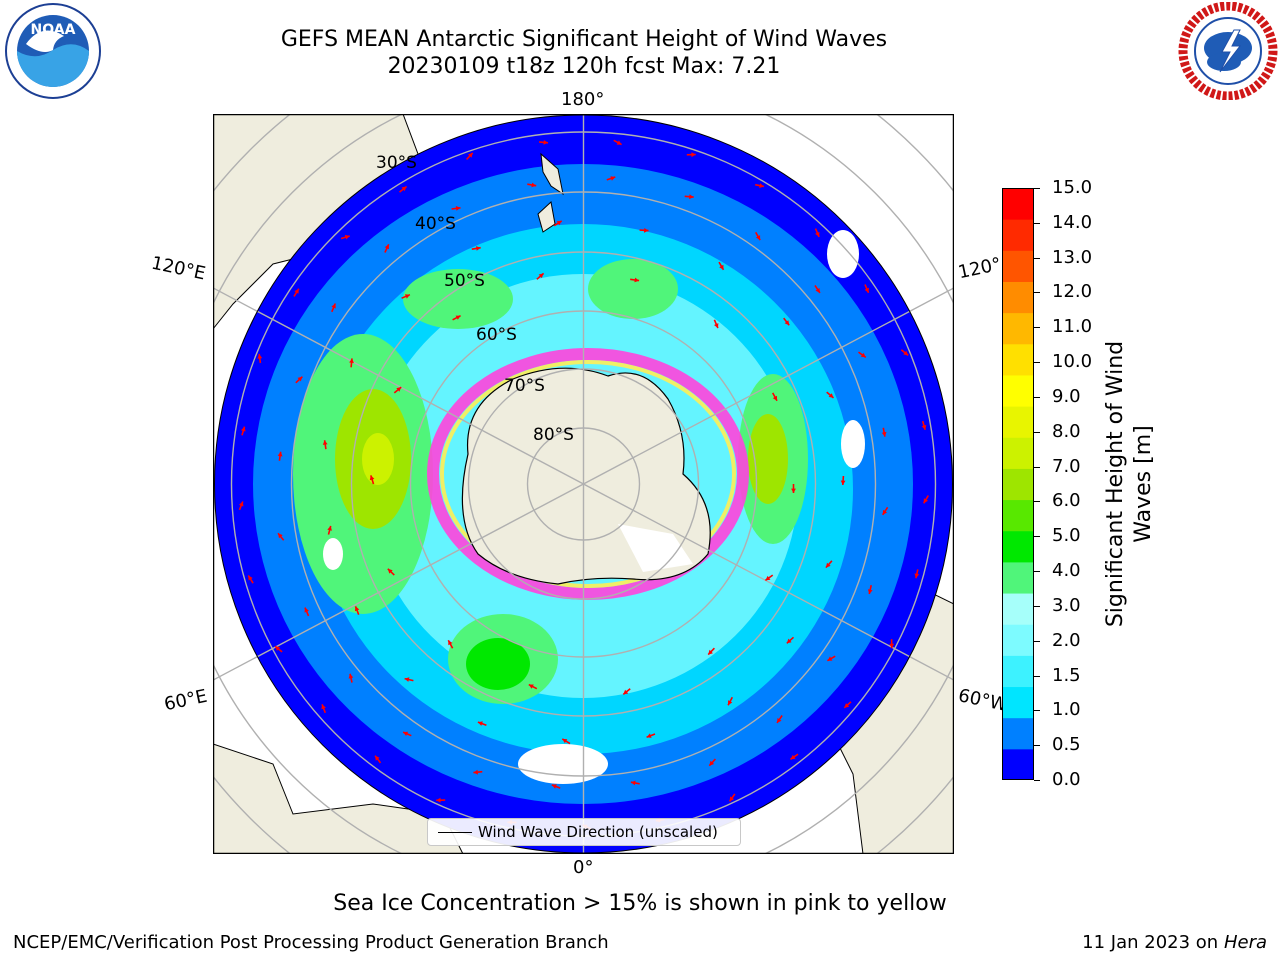  I want to click on colorbar, so click(1018, 484).